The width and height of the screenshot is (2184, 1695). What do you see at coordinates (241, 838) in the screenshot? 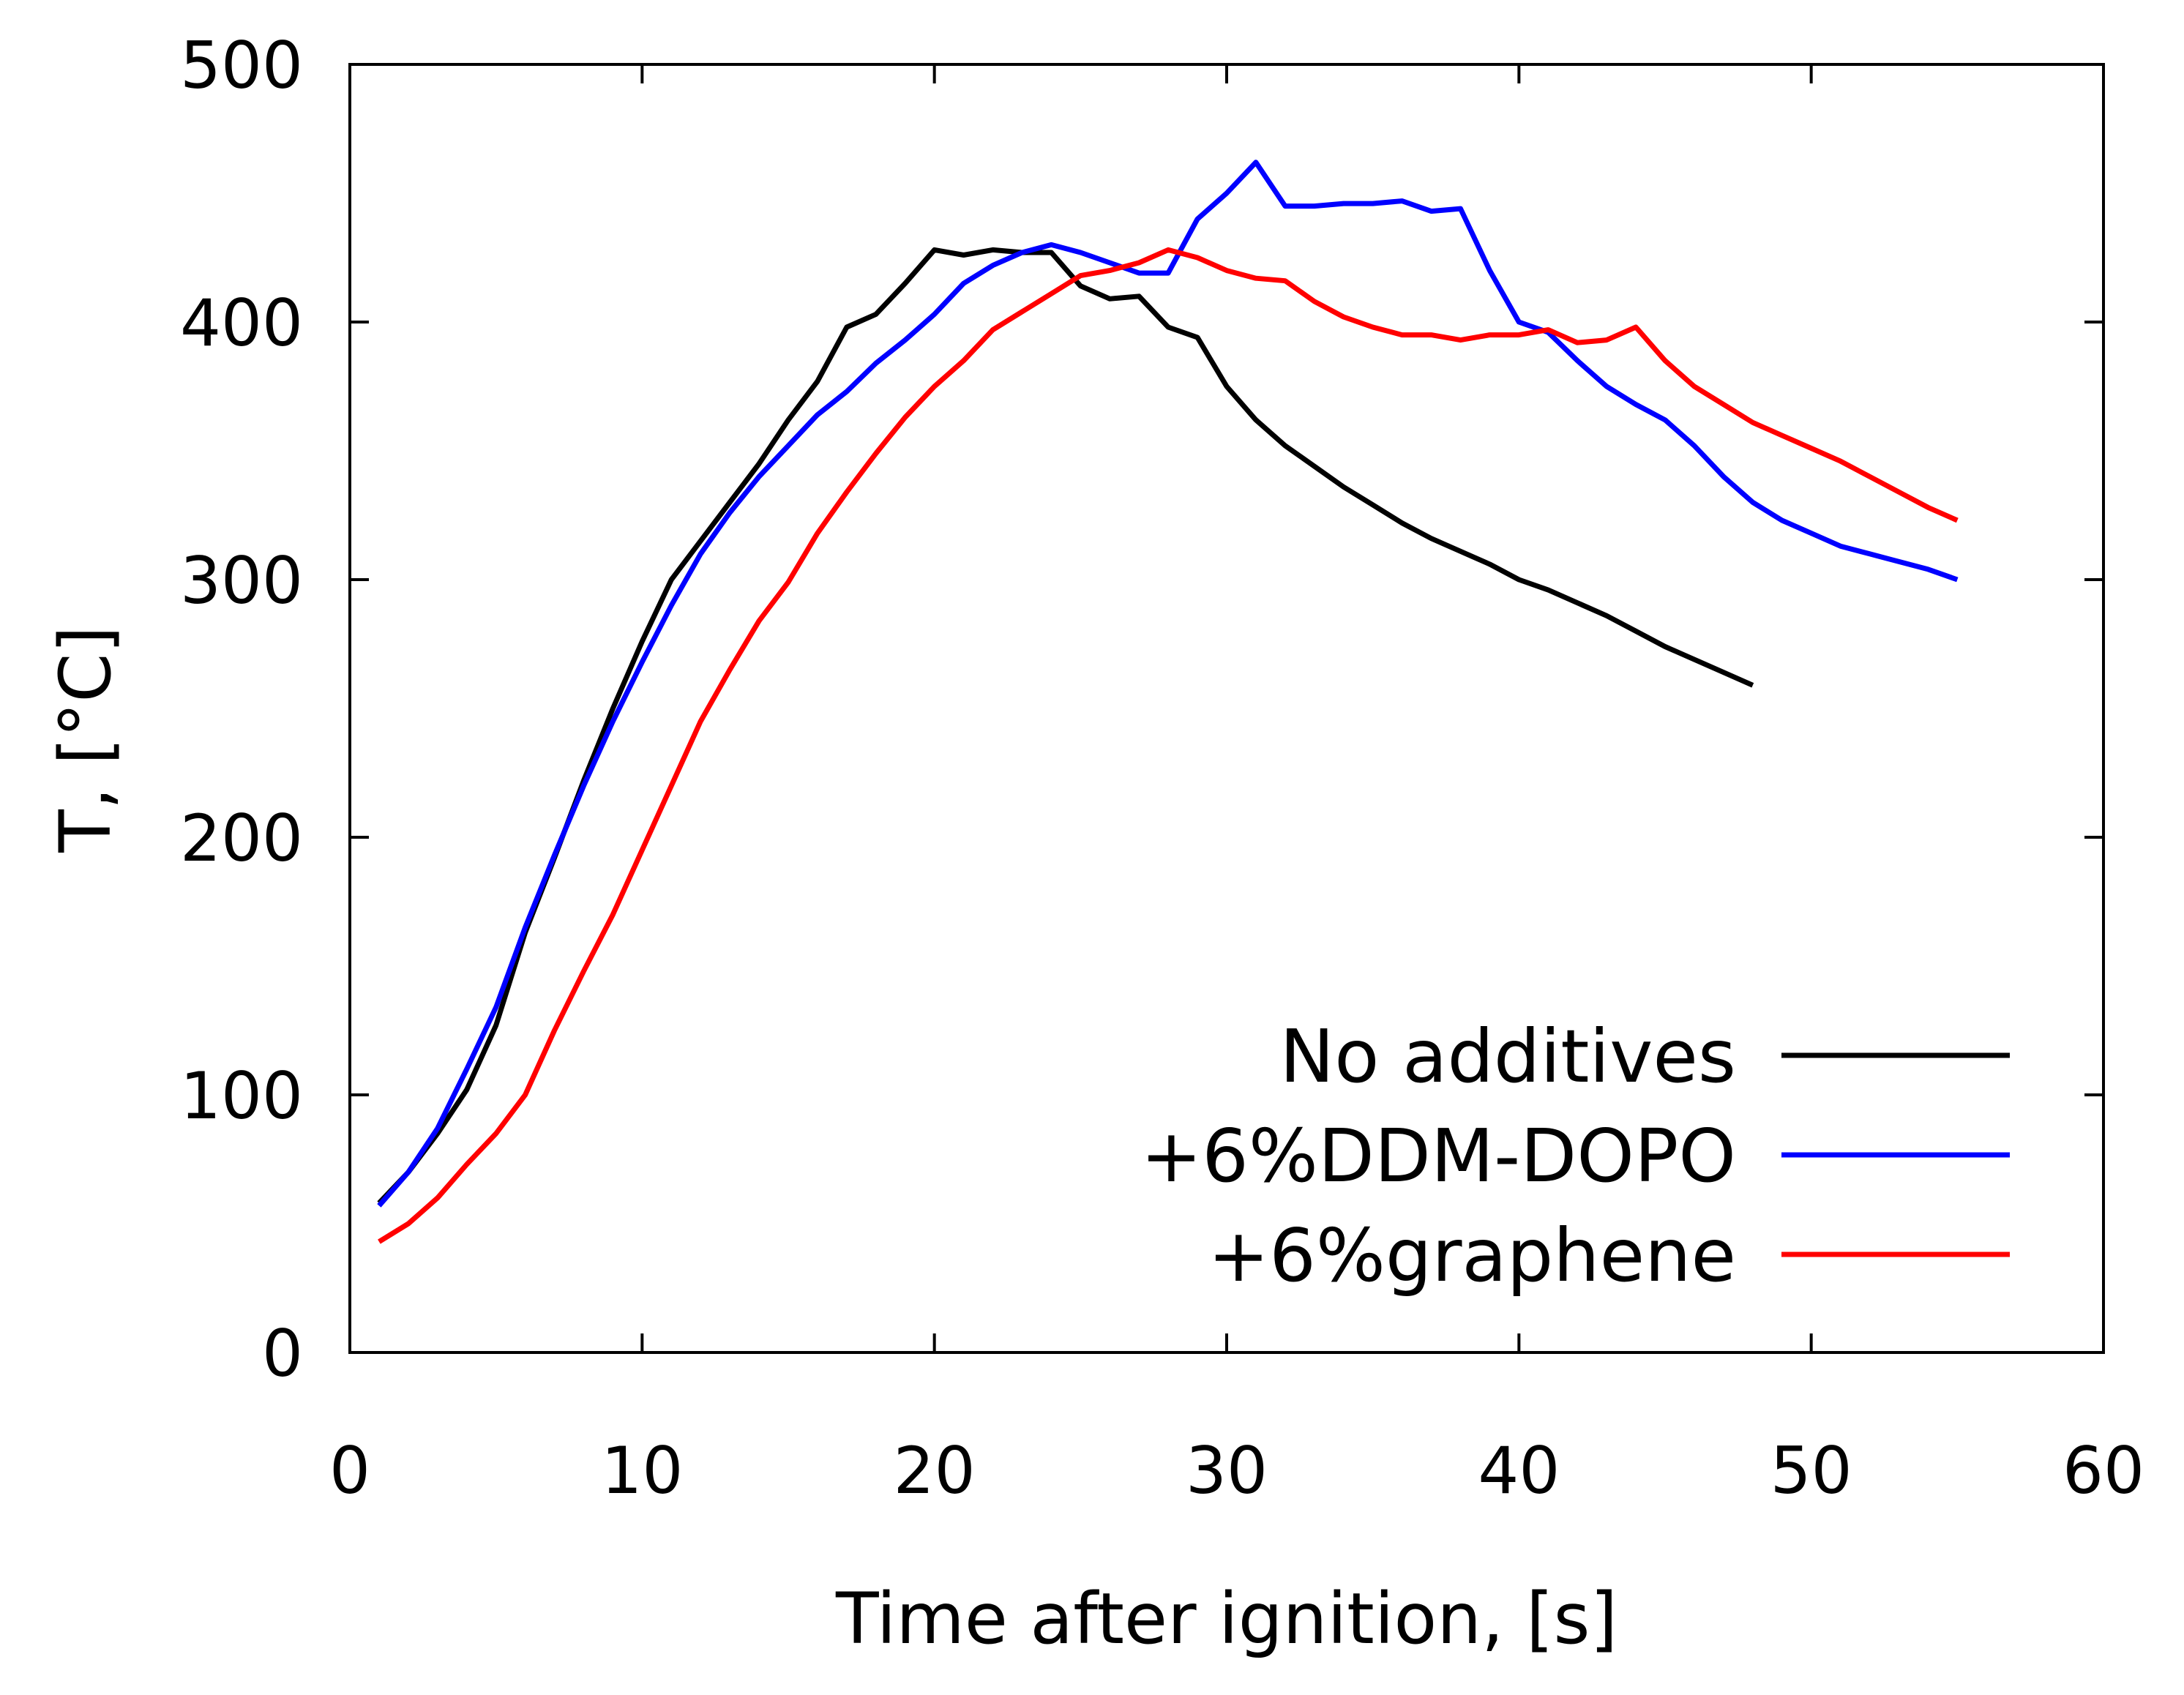
I see `y-tick-label: 200` at bounding box center [241, 838].